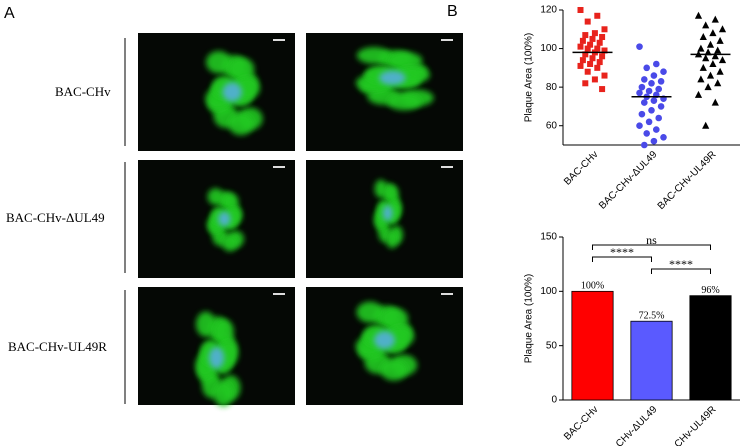 This screenshot has height=446, width=753. I want to click on row-label: BAC-CHv, so click(83, 91).